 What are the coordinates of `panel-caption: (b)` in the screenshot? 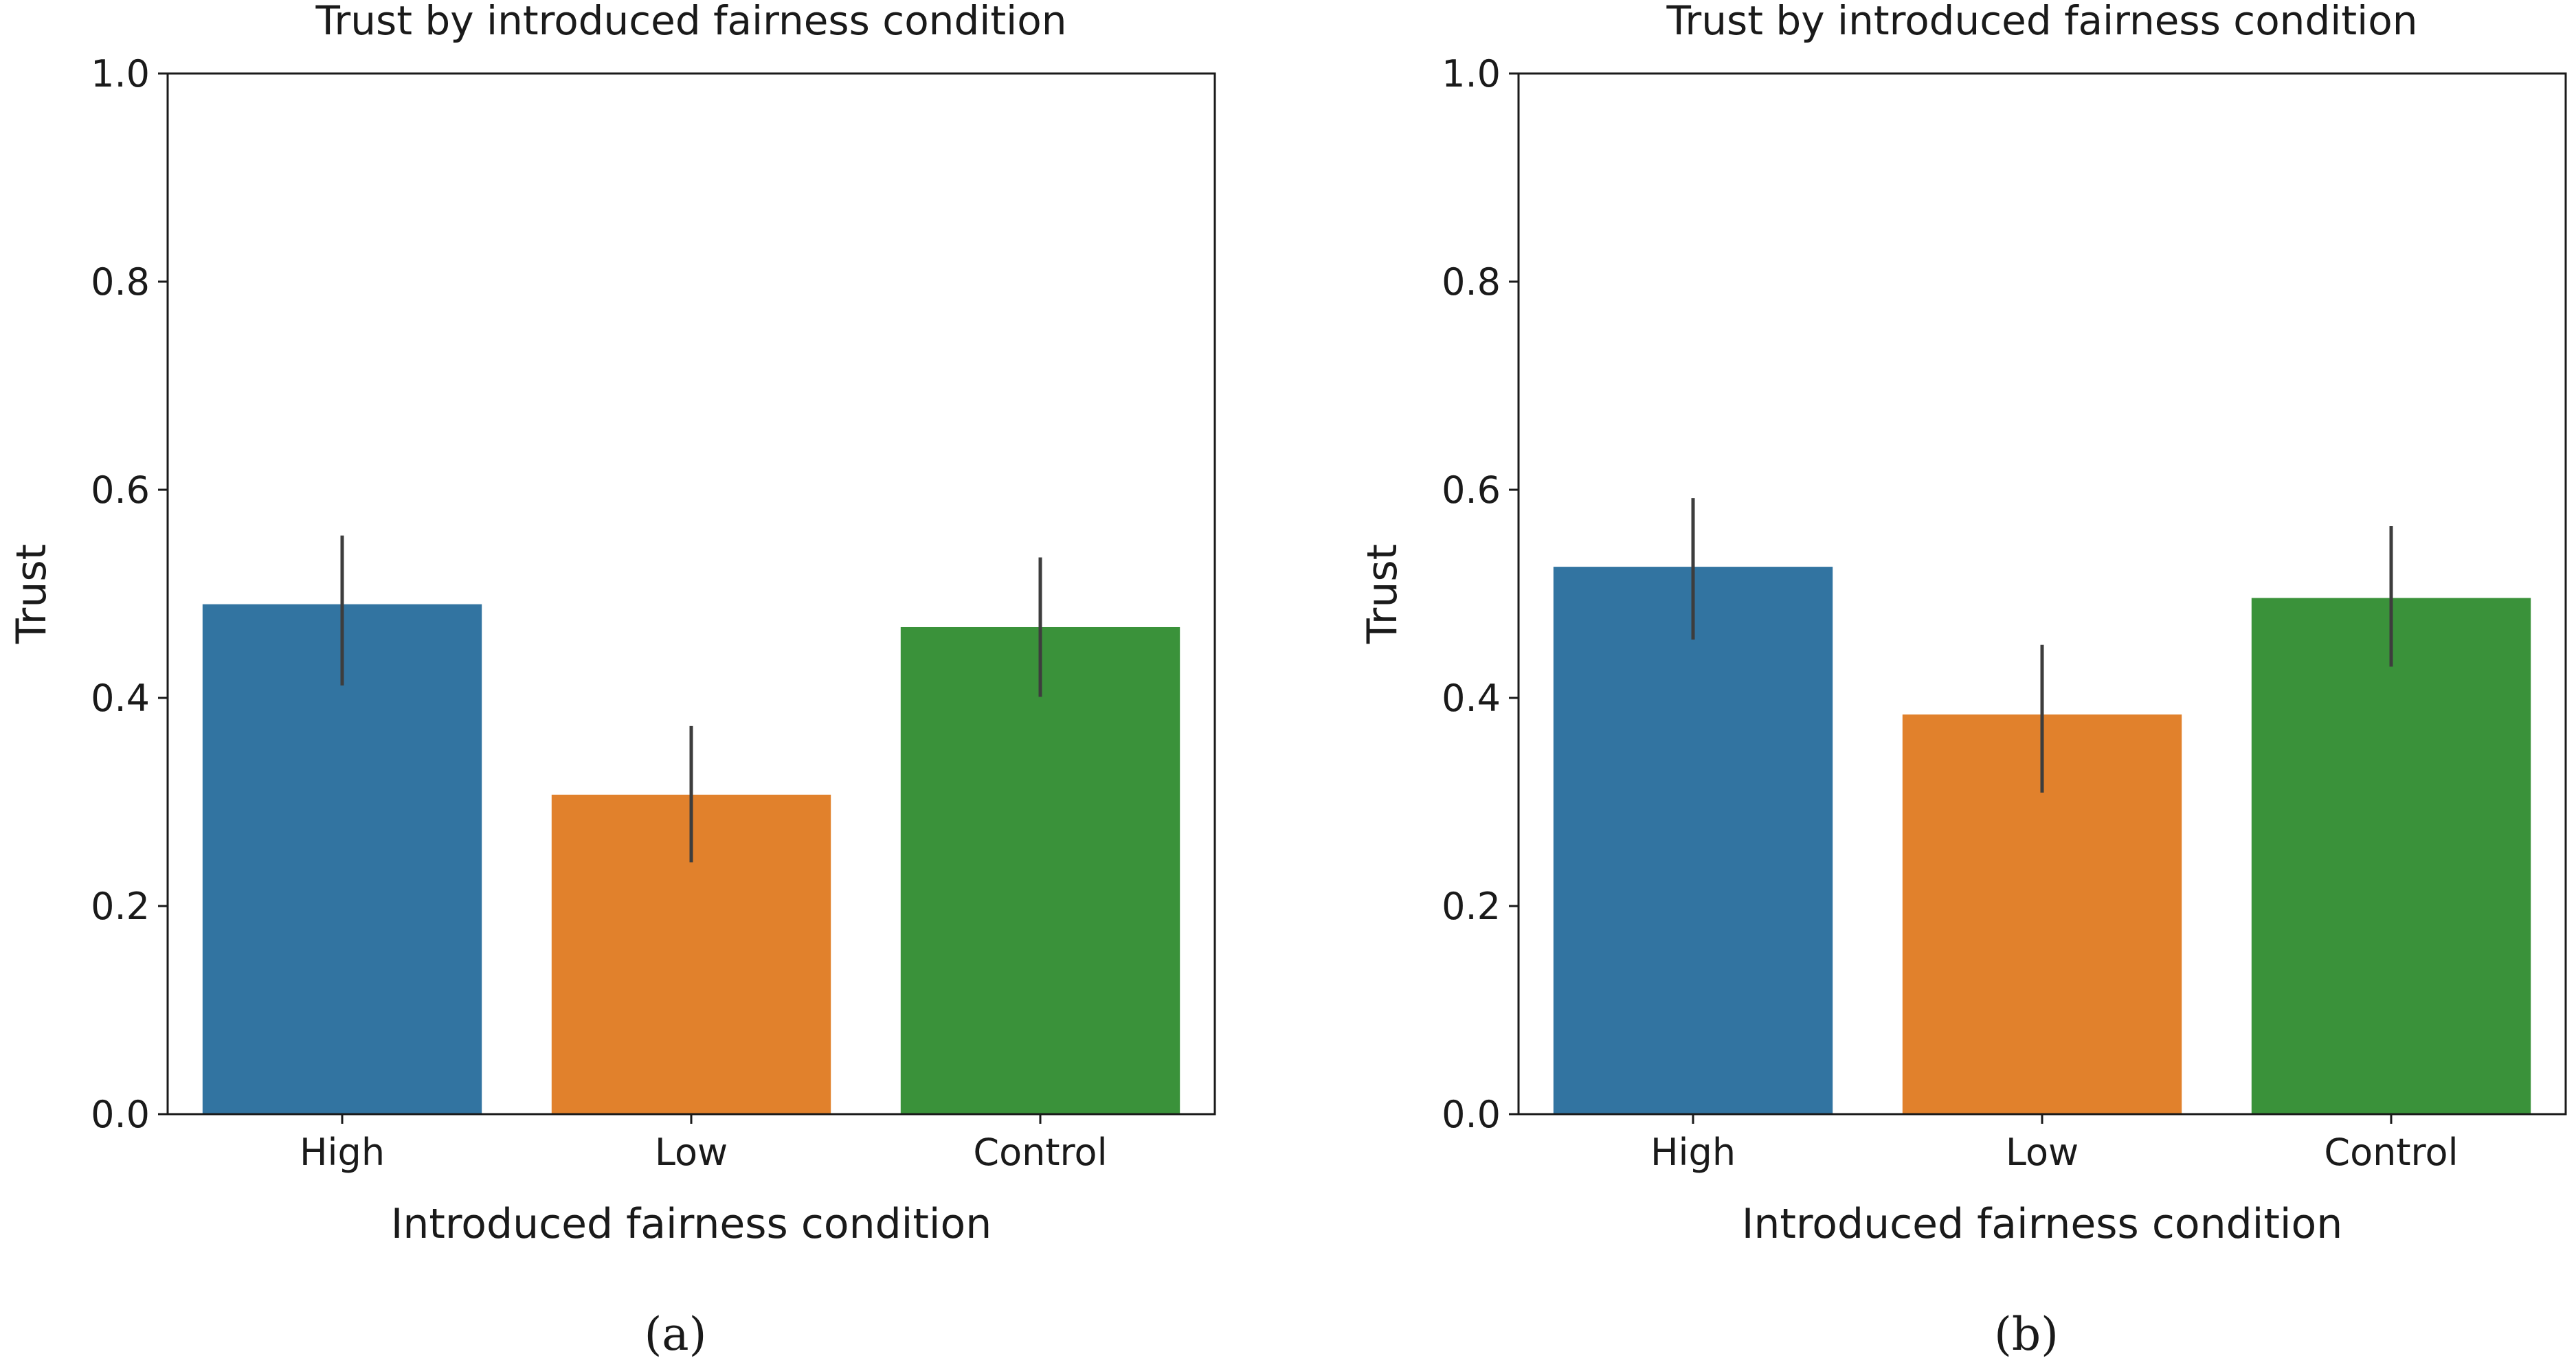 It's located at (2026, 1335).